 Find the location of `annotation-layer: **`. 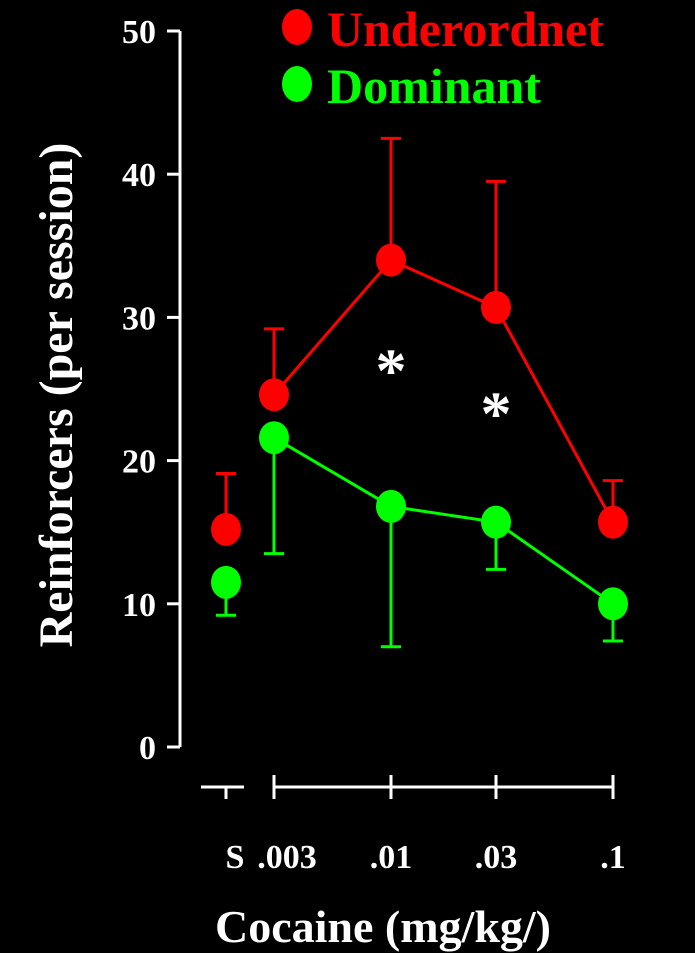

annotation-layer: ** is located at coordinates (444, 393).